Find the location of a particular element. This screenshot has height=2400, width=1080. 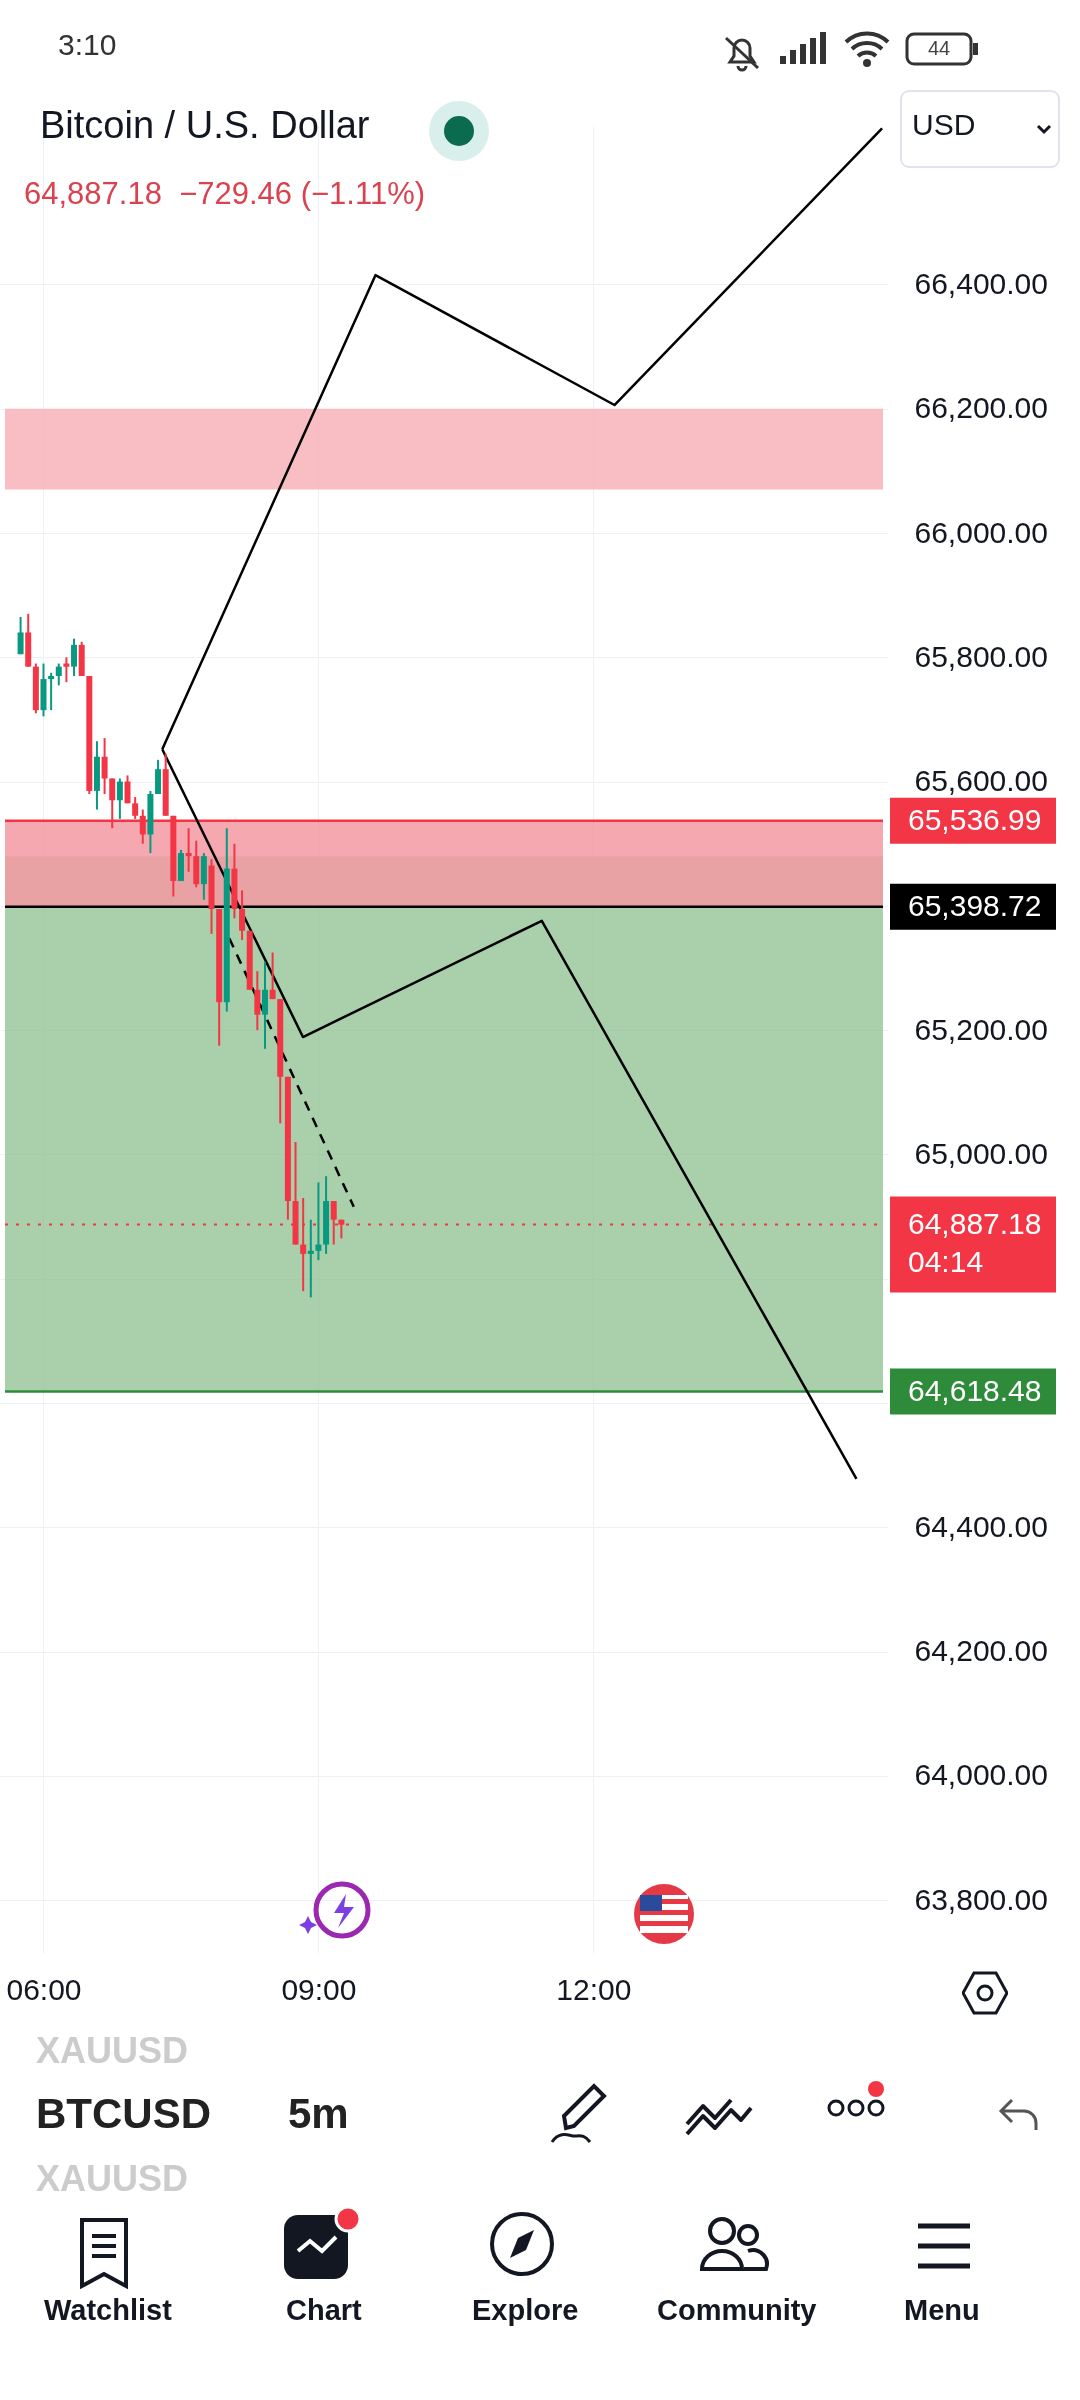

y-tick-label: 65,800.00 is located at coordinates (981, 656).